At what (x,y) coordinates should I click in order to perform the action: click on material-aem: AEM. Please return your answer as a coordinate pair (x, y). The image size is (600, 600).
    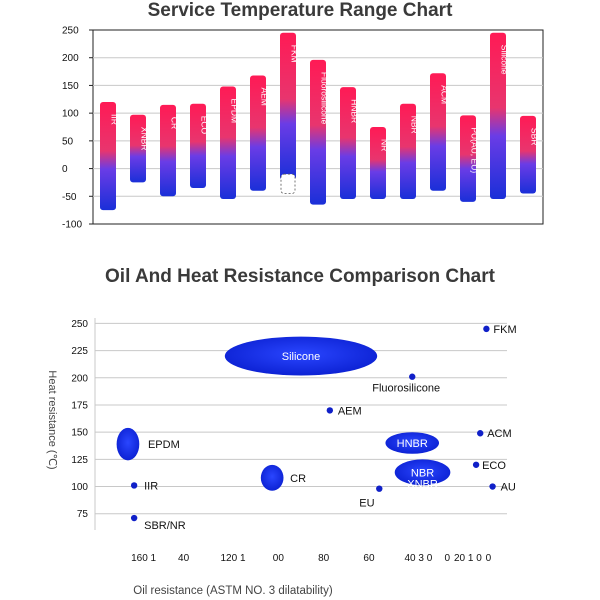
    Looking at the image, I should click on (344, 411).